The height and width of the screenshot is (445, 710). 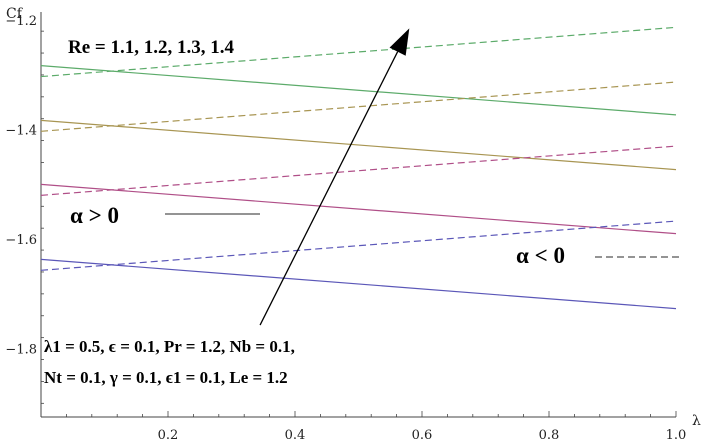 I want to click on series-line-re-1-3-alpha-negative, so click(x=358, y=106).